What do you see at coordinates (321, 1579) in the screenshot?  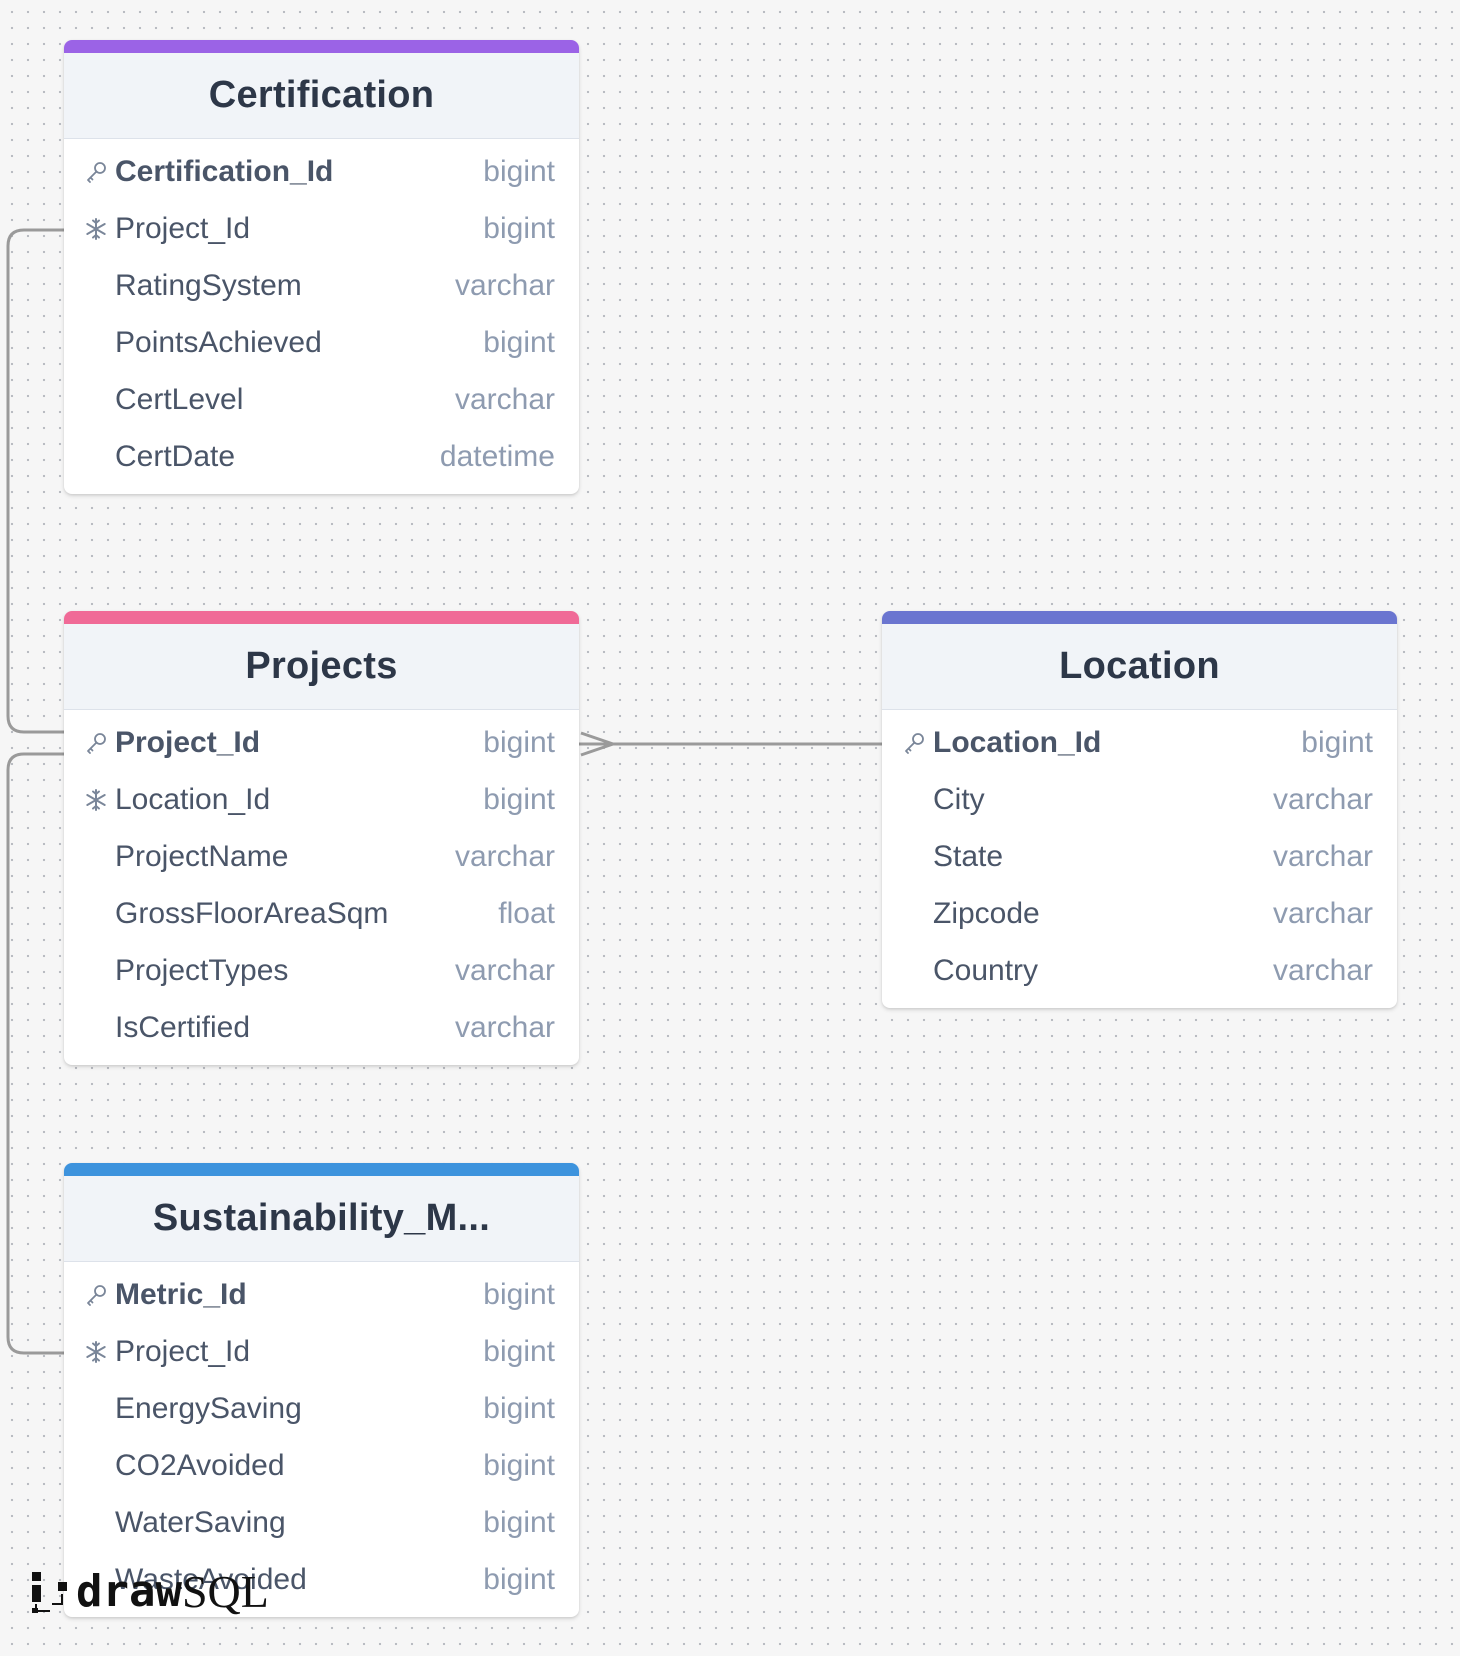 I see `column-row: WasteAvoided bigint` at bounding box center [321, 1579].